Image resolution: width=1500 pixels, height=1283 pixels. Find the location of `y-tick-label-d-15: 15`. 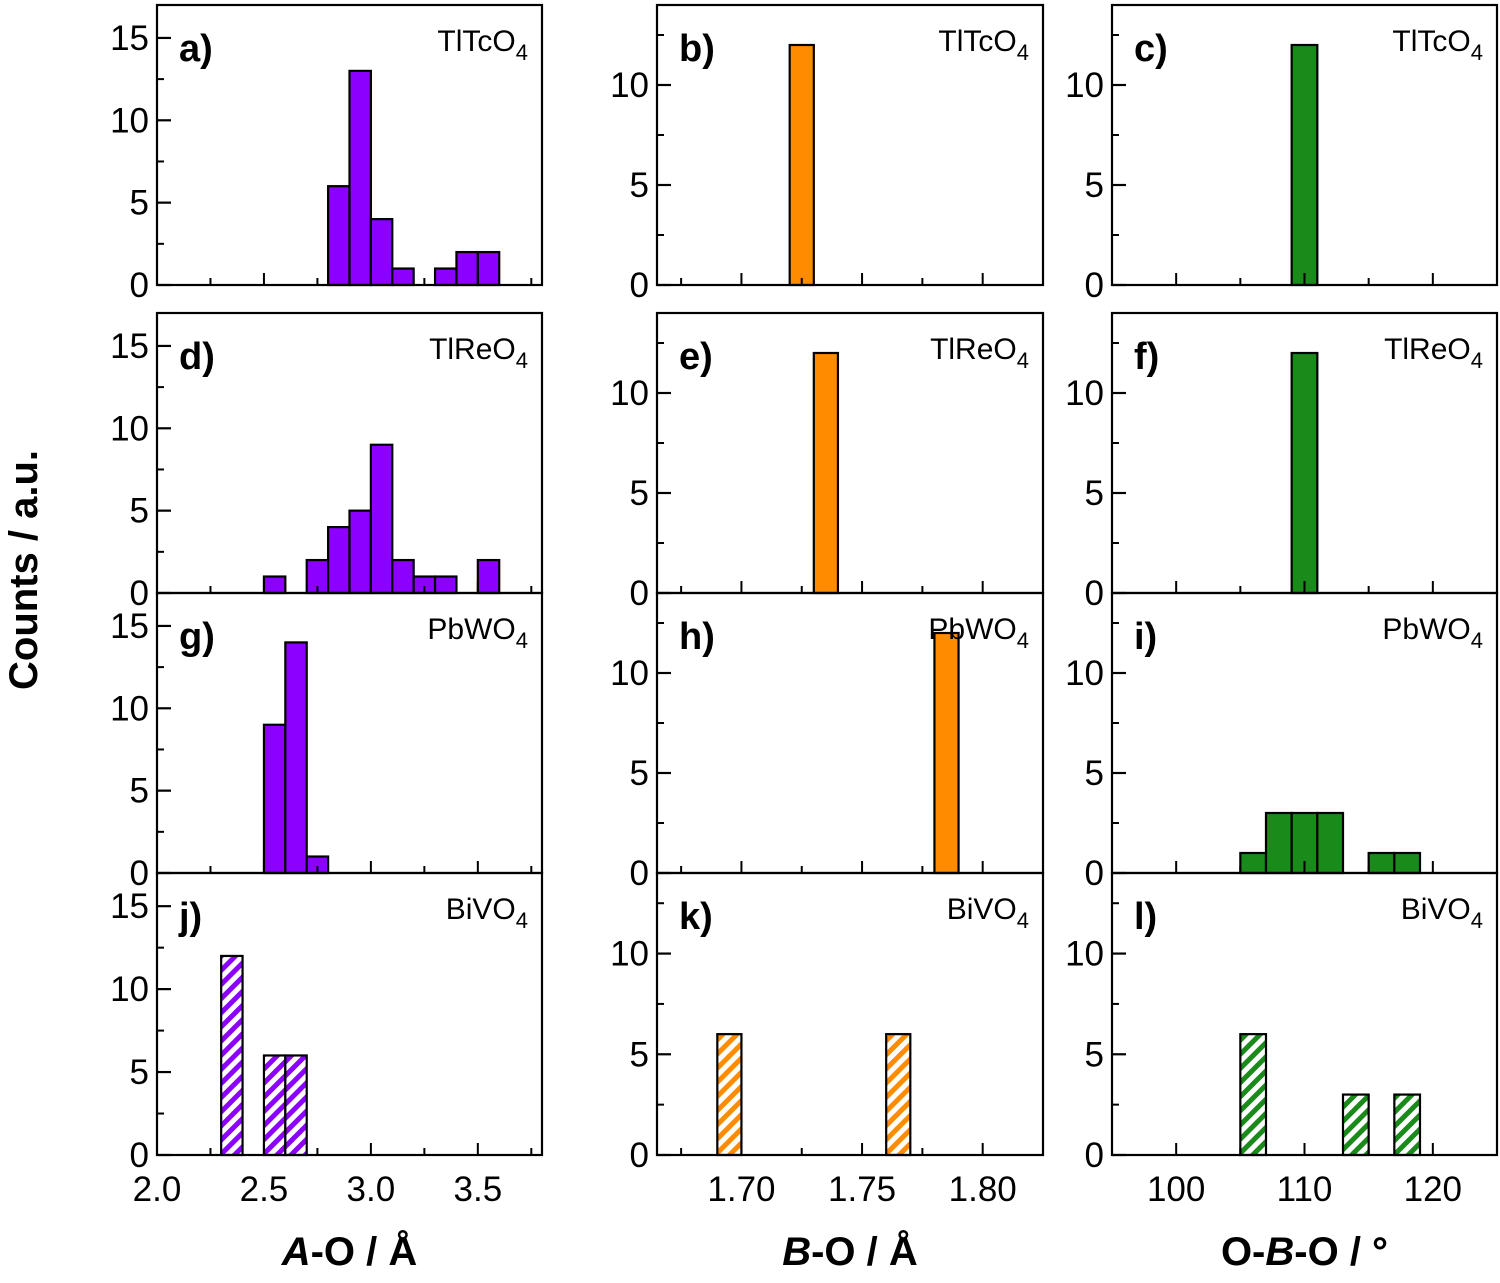

y-tick-label-d-15: 15 is located at coordinates (129, 346).